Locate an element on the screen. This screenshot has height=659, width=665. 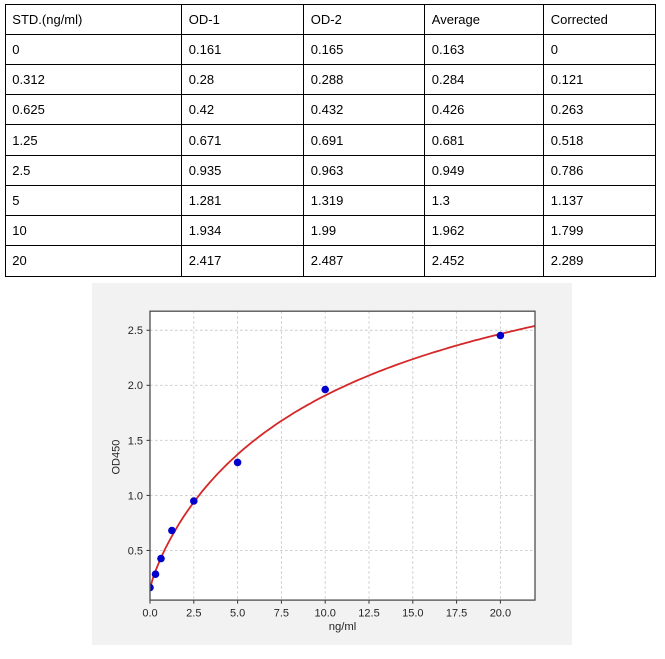
svg-text: 10.0 is located at coordinates (324, 613).